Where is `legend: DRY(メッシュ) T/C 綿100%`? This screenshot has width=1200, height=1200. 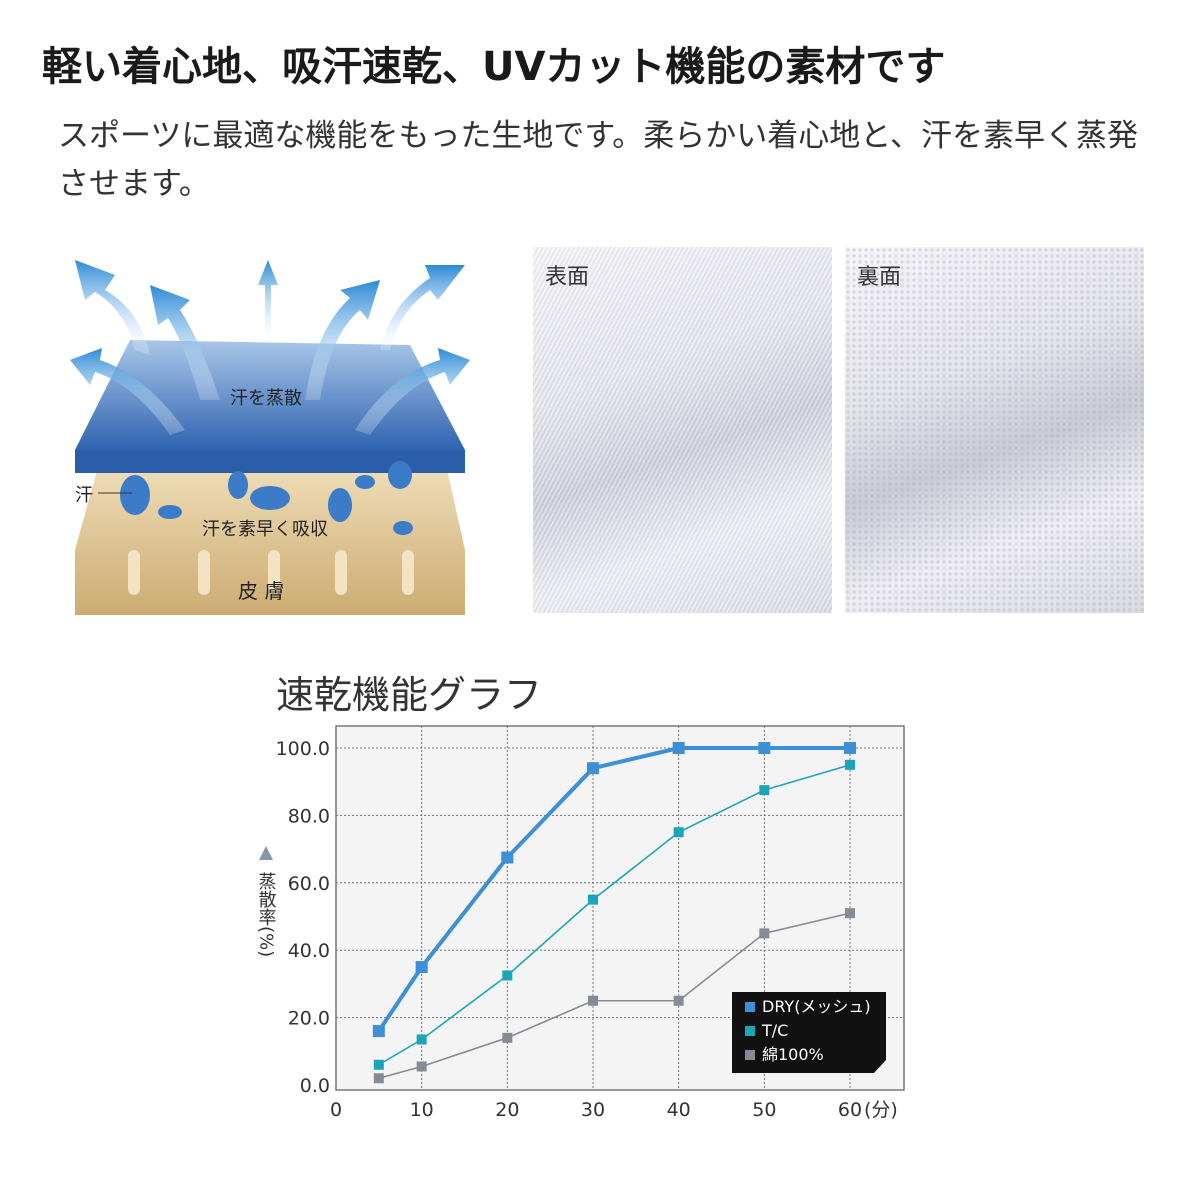 legend: DRY(メッシュ) T/C 綿100% is located at coordinates (809, 1032).